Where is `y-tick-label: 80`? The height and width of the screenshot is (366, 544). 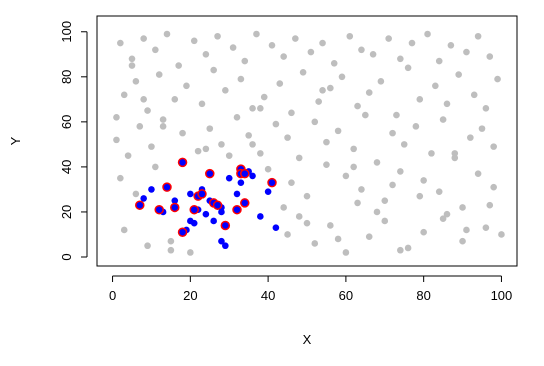 y-tick-label: 80 is located at coordinates (66, 77).